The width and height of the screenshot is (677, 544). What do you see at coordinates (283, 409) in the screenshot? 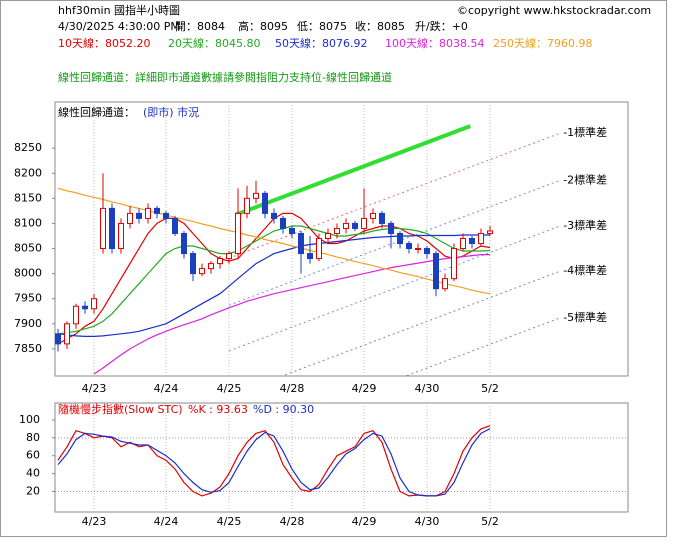
I see `legend-entry: %D : 90.30` at bounding box center [283, 409].